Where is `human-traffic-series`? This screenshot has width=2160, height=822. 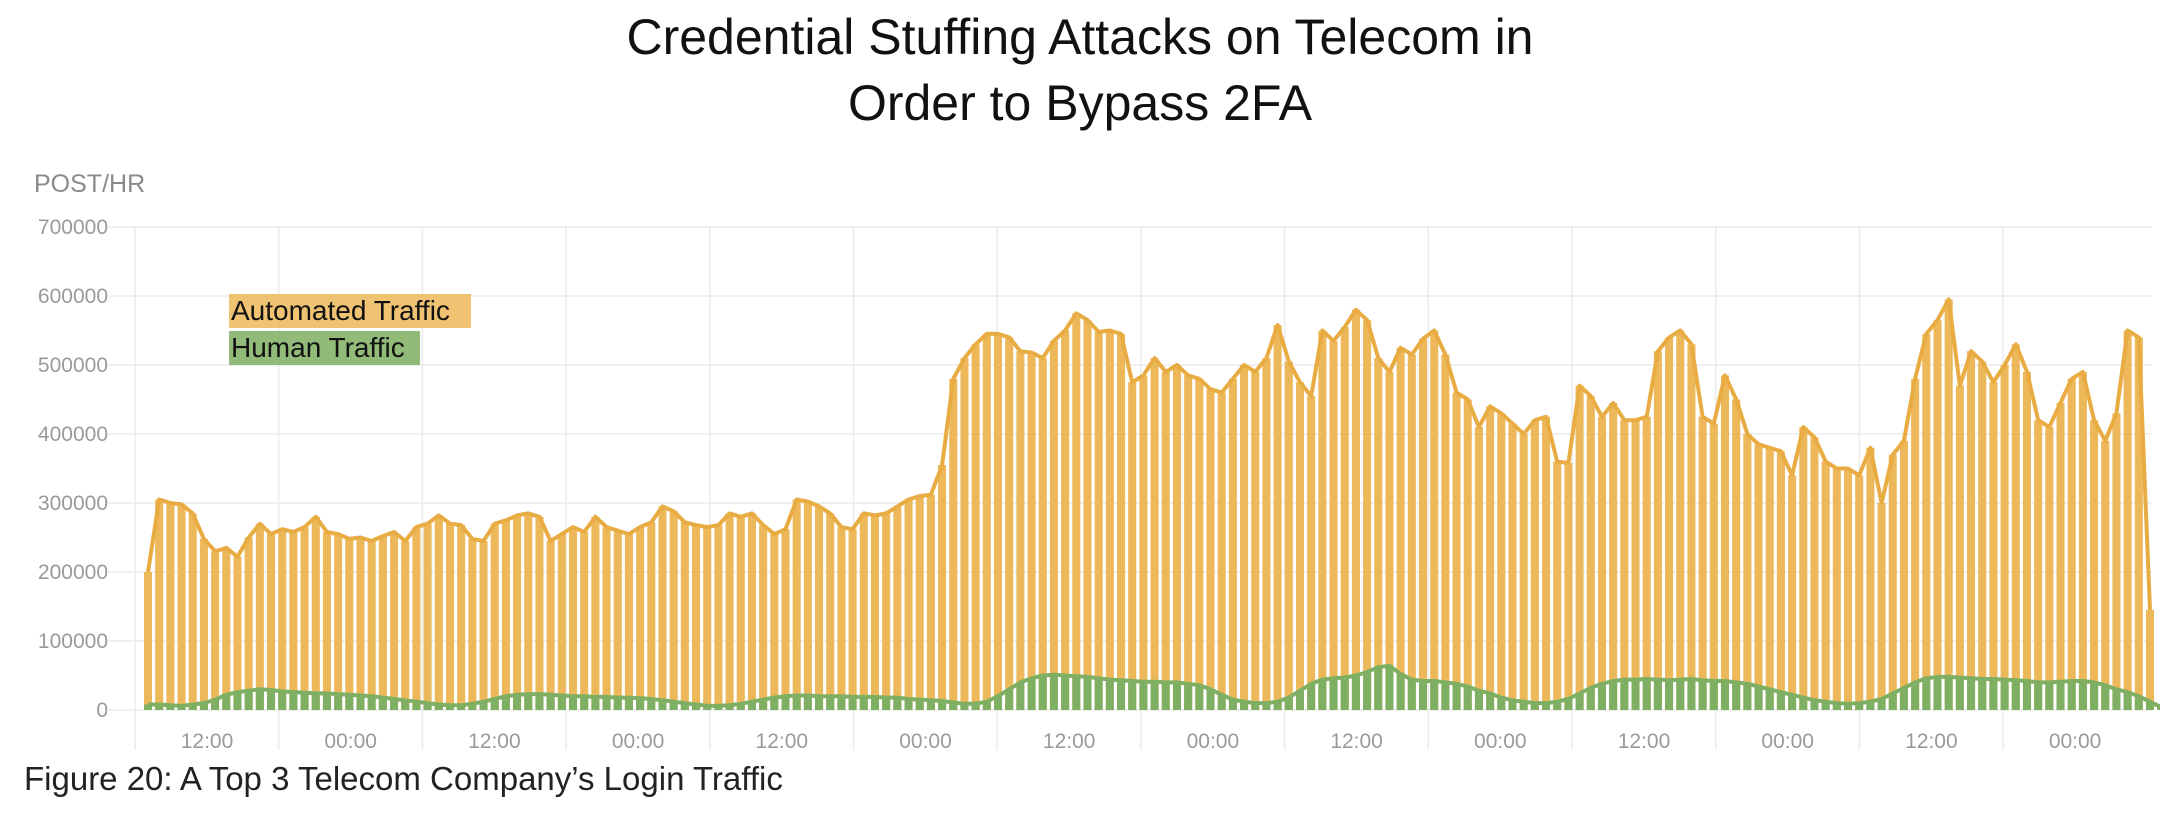 human-traffic-series is located at coordinates (1151, 686).